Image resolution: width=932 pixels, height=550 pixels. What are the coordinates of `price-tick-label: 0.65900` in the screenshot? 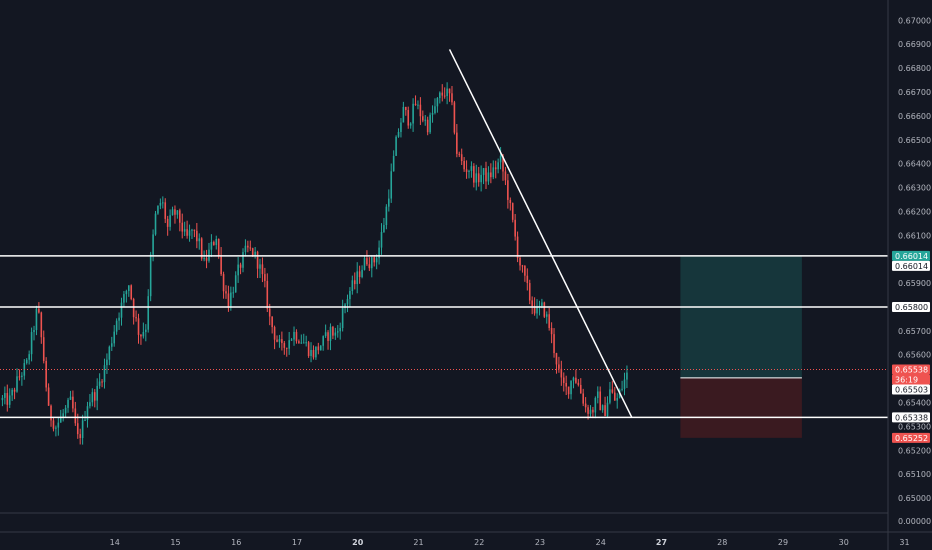 It's located at (914, 283).